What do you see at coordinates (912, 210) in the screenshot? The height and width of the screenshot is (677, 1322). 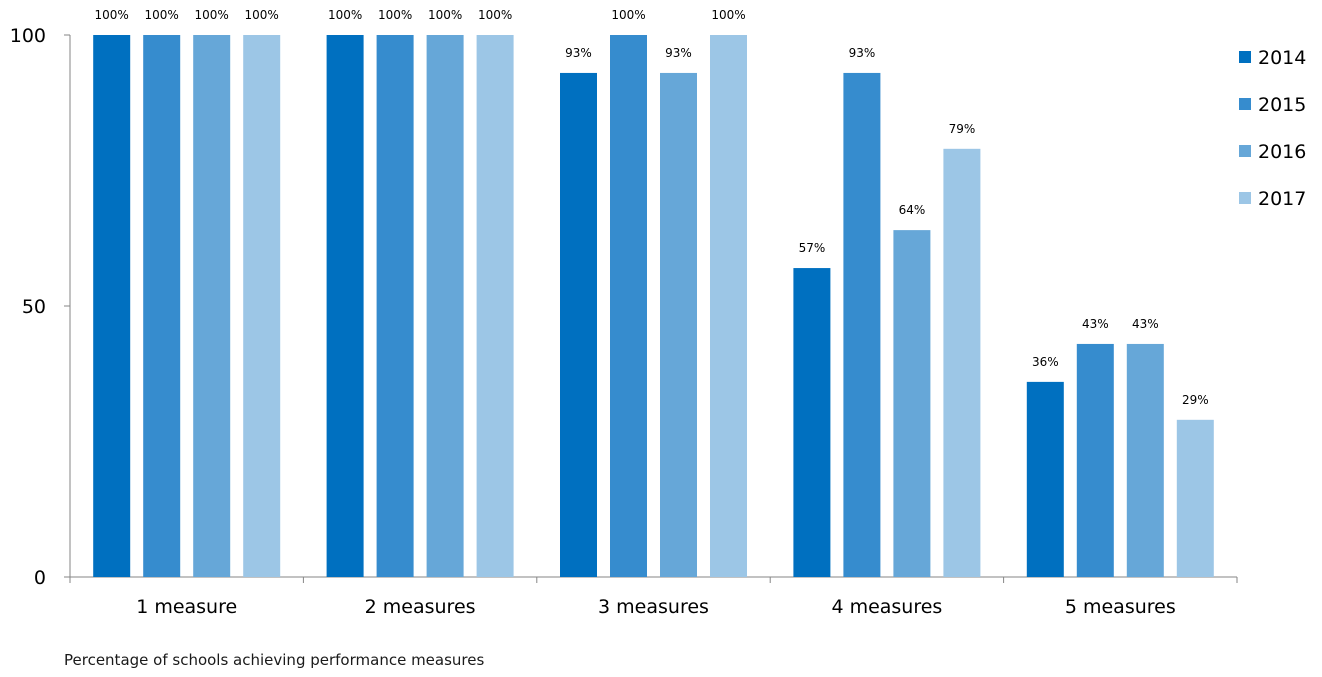 I see `bar-data-label: 64%` at bounding box center [912, 210].